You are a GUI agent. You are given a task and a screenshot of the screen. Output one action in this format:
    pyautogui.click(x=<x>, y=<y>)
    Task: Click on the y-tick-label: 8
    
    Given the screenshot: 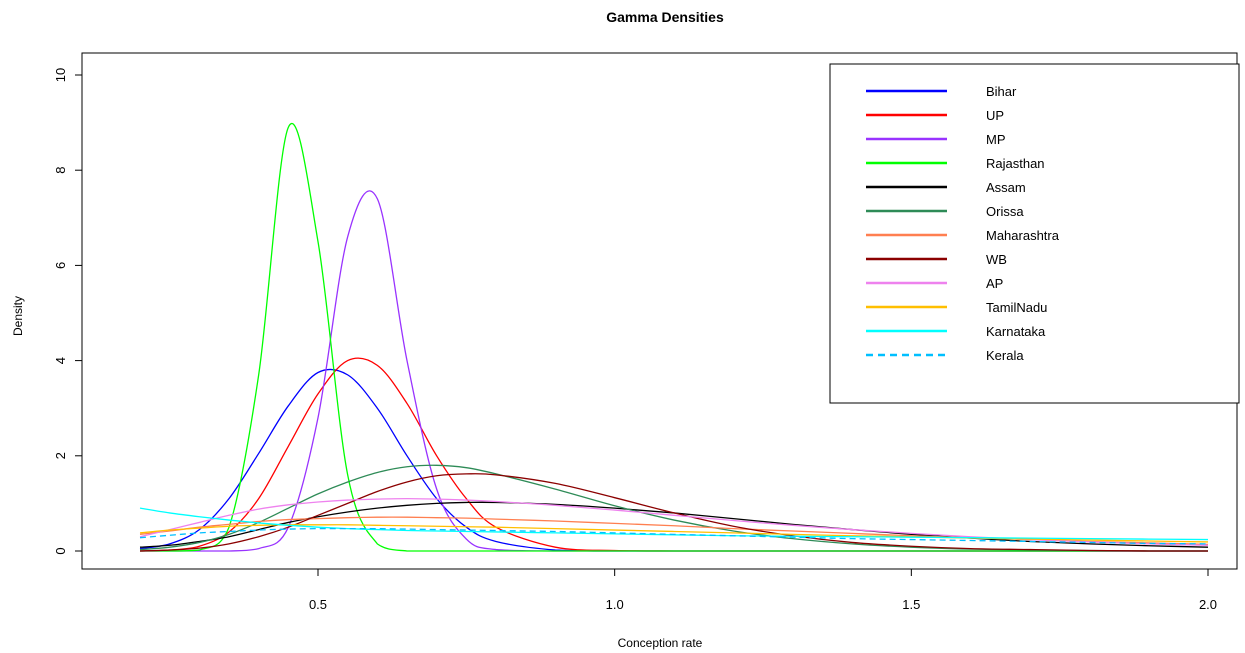 What is the action you would take?
    pyautogui.click(x=60, y=170)
    